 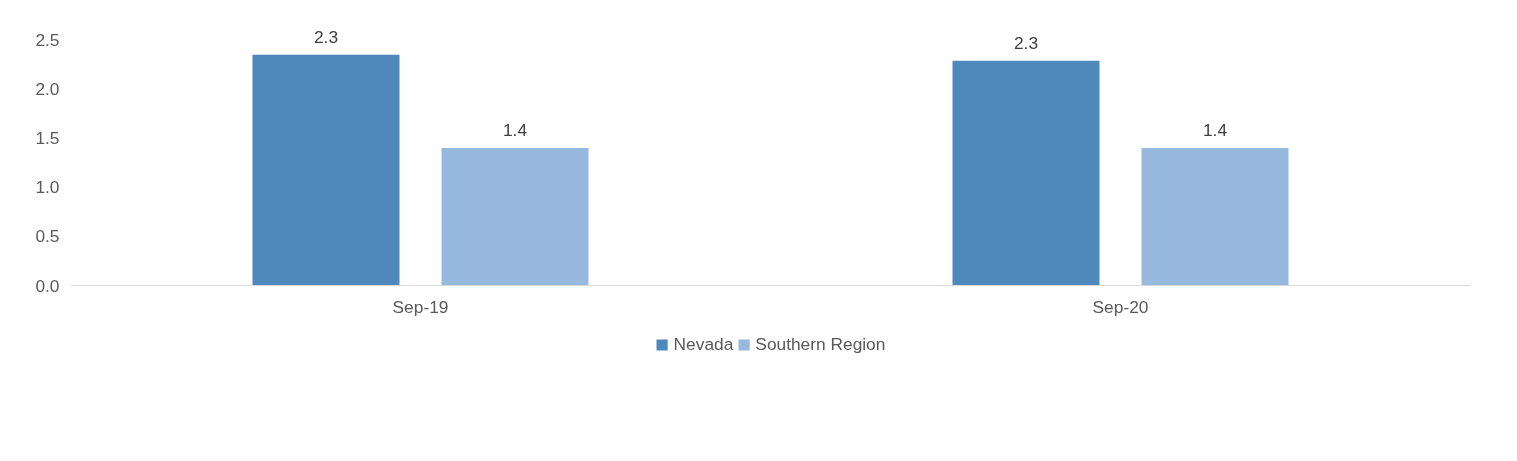 What do you see at coordinates (820, 344) in the screenshot?
I see `legend-label: Southern Region` at bounding box center [820, 344].